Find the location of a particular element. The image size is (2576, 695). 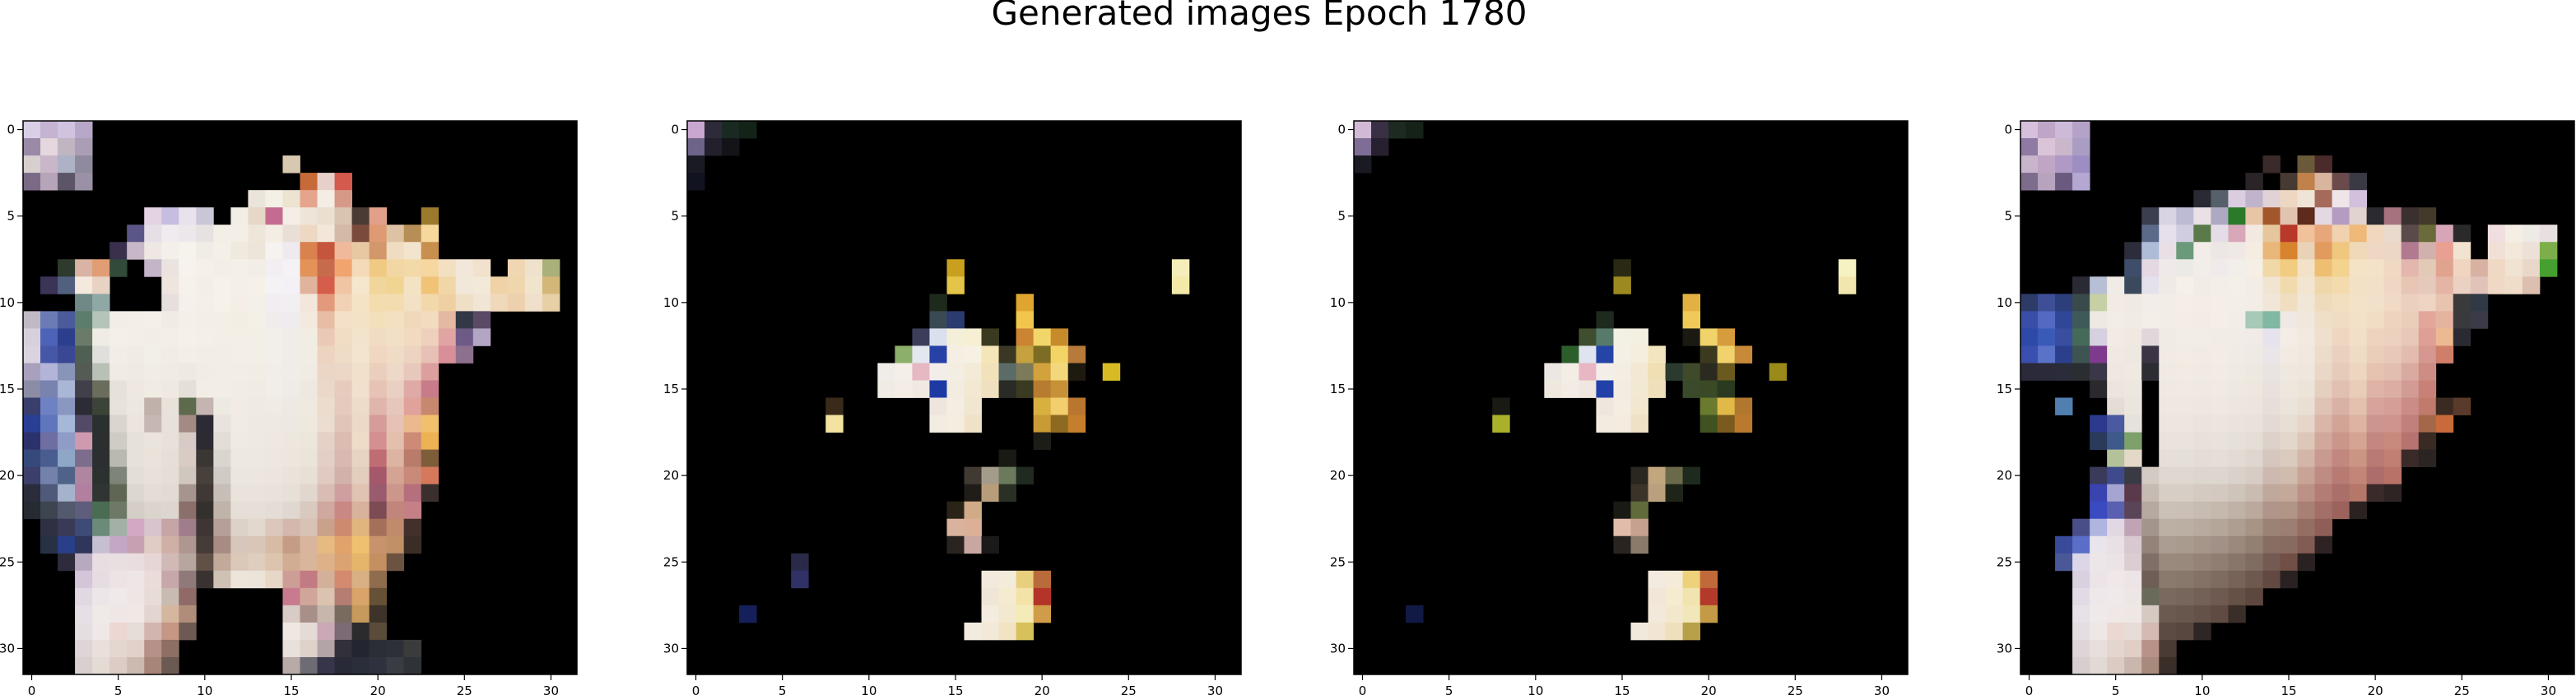

x-tick-label: 30 is located at coordinates (1215, 689).